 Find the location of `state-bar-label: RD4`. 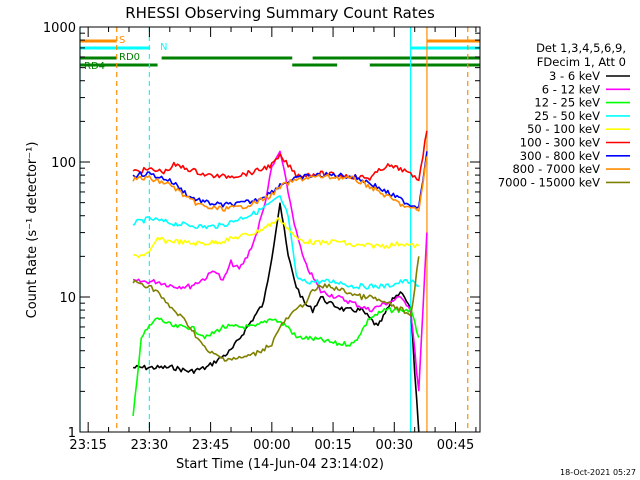

state-bar-label: RD4 is located at coordinates (94, 66).